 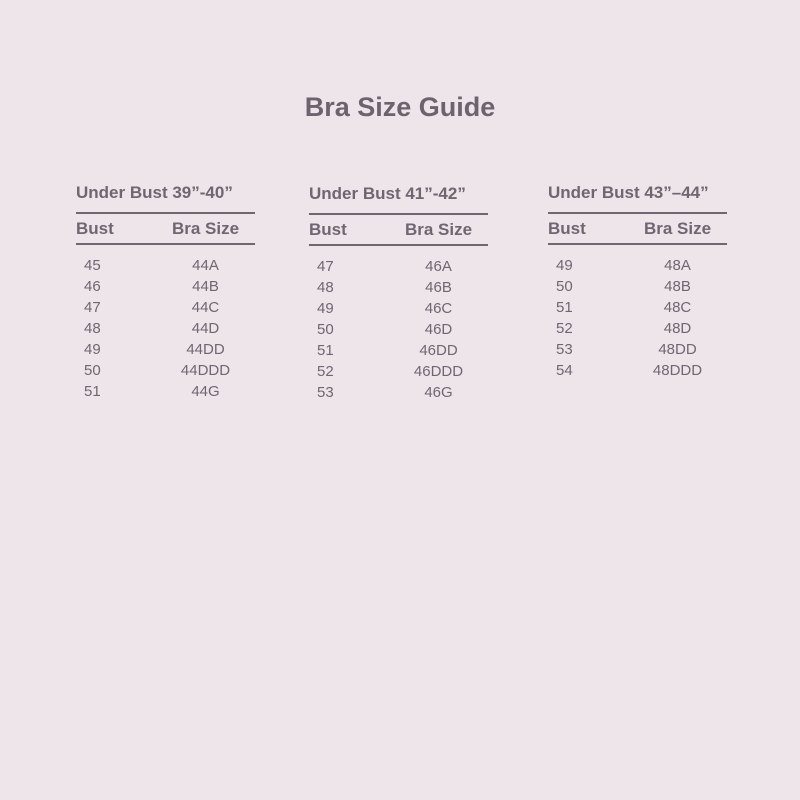 What do you see at coordinates (677, 265) in the screenshot?
I see `bra-size-cell: 48A` at bounding box center [677, 265].